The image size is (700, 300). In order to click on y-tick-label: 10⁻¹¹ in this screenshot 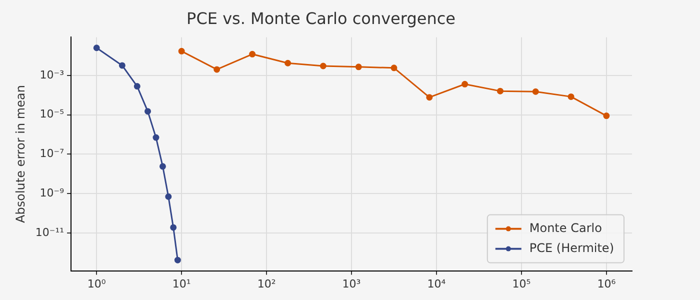, I will do `click(49, 232)`.